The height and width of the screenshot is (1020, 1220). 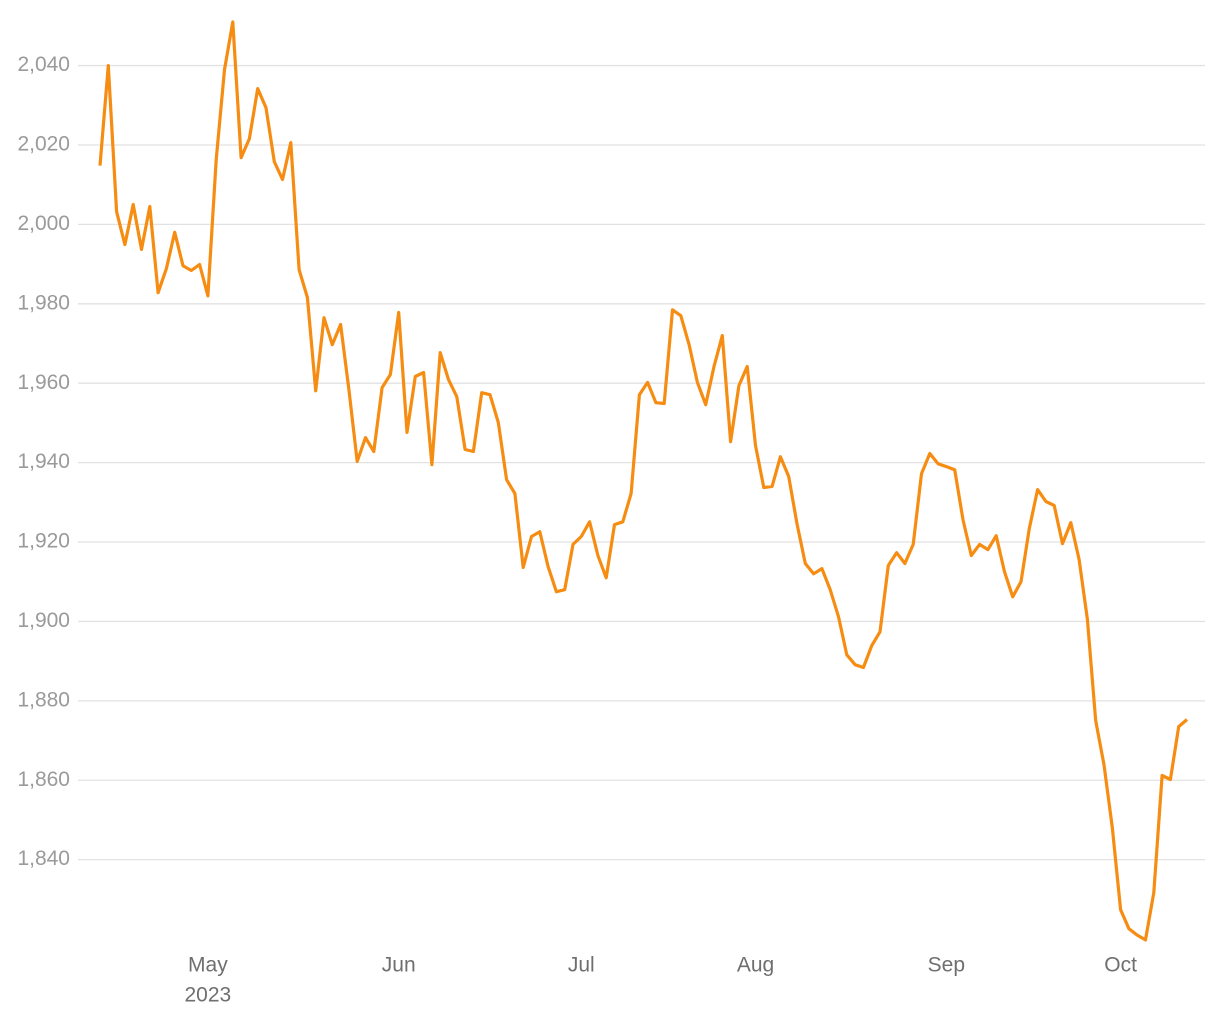 What do you see at coordinates (43, 620) in the screenshot?
I see `y-tick-label: 1,900` at bounding box center [43, 620].